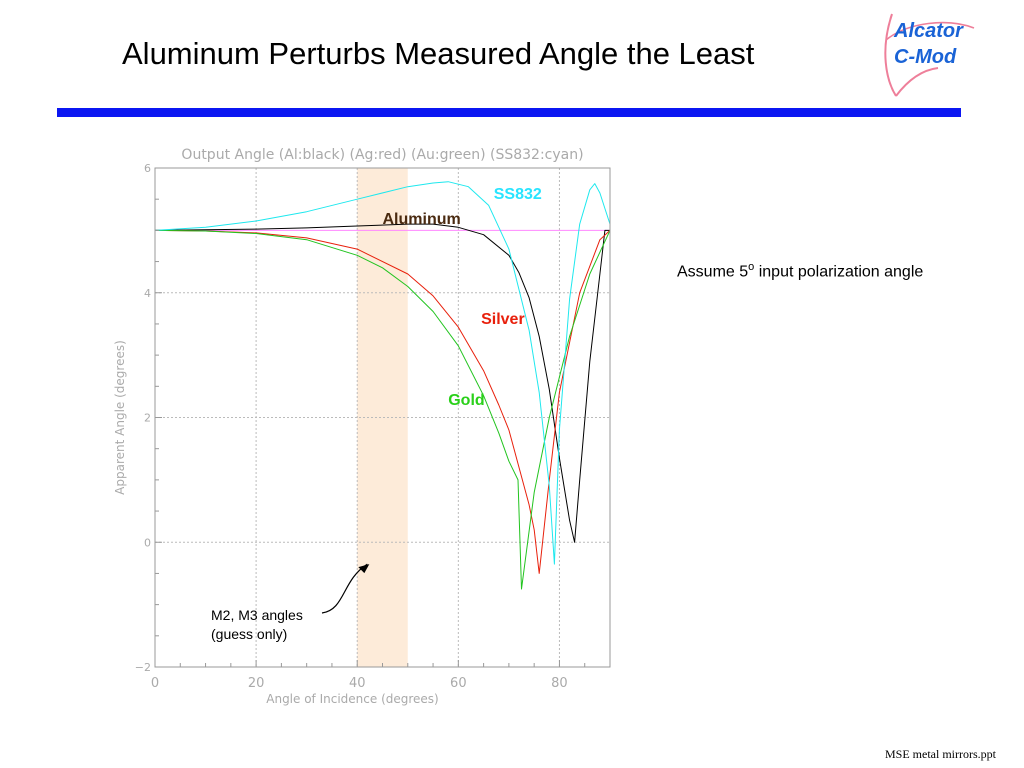 The width and height of the screenshot is (1024, 768). What do you see at coordinates (364, 569) in the screenshot?
I see `band-annotation-arrowhead` at bounding box center [364, 569].